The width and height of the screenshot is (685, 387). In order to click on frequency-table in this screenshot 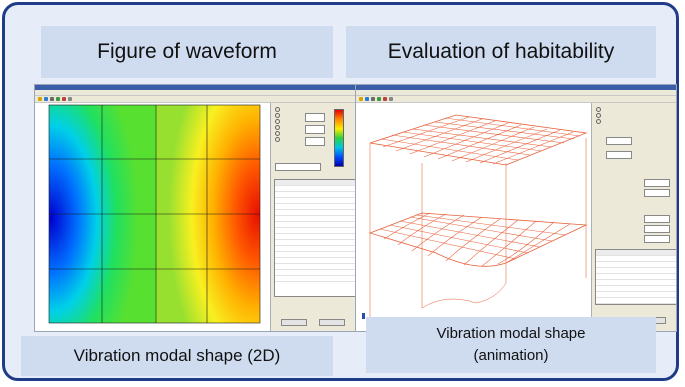, I will do `click(314, 238)`.